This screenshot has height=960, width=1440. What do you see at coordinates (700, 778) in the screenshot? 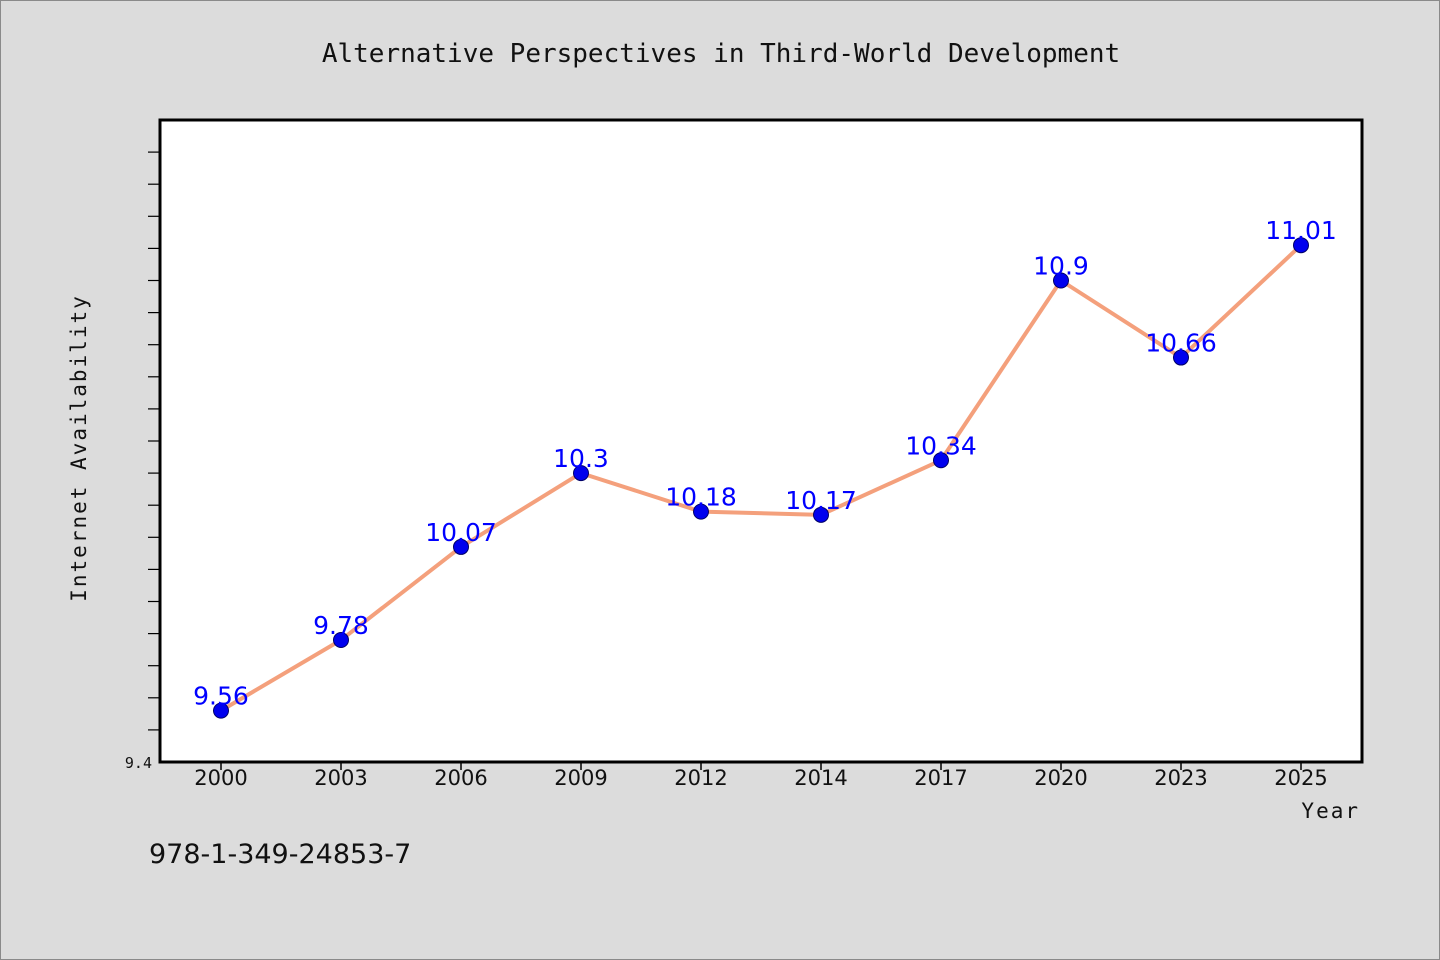
I see `x-tick-label: 2012` at bounding box center [700, 778].